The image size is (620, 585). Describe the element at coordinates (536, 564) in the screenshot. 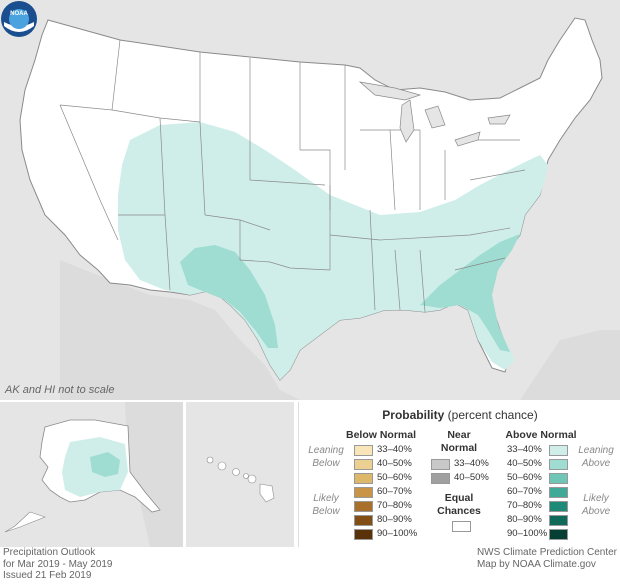

I see `footer-right-line-2: Map by NOAA Climate.gov` at that location.